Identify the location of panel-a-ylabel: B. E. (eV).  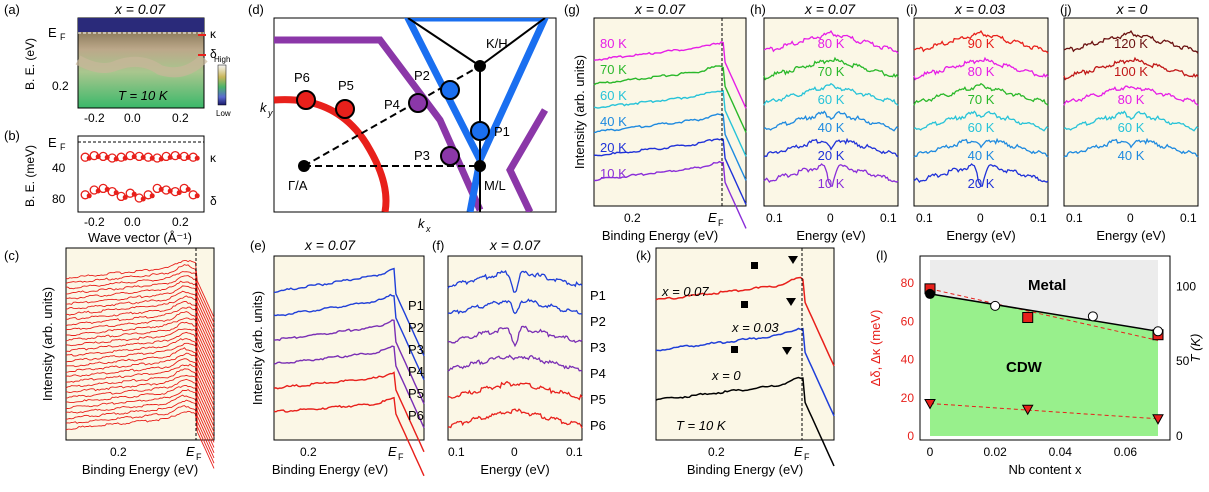
(30, 64).